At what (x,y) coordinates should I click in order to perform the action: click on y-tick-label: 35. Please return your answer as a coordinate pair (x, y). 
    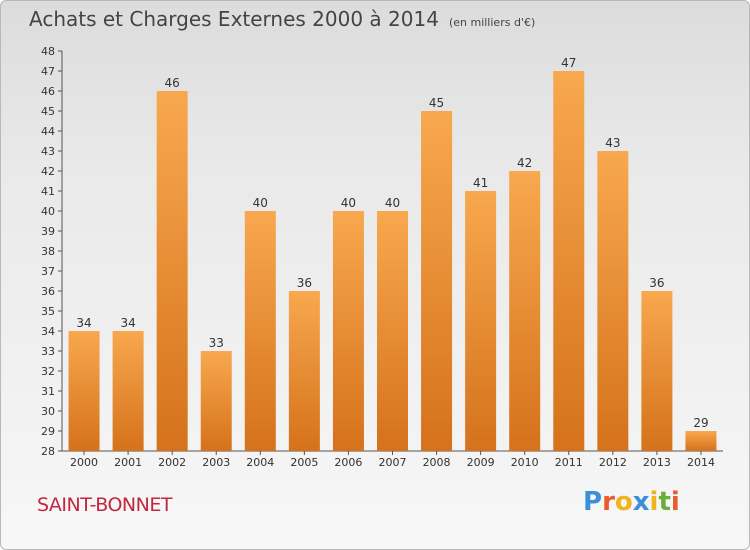
    Looking at the image, I should click on (48, 311).